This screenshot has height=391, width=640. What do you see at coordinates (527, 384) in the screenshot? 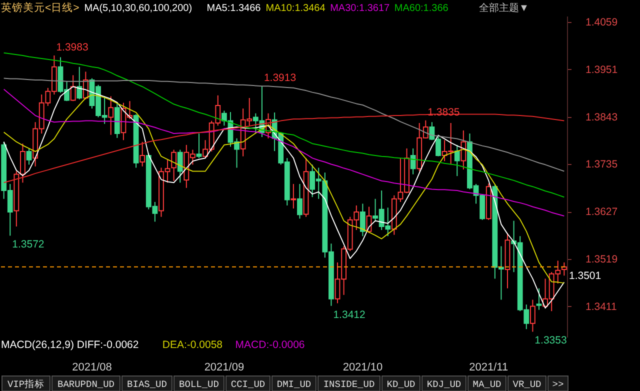
I see `text: VR_UD` at bounding box center [527, 384].